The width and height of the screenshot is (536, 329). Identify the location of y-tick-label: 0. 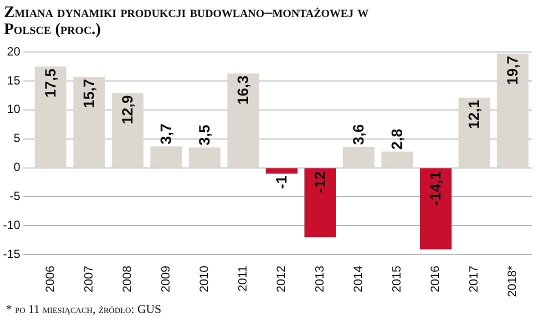
(17, 167).